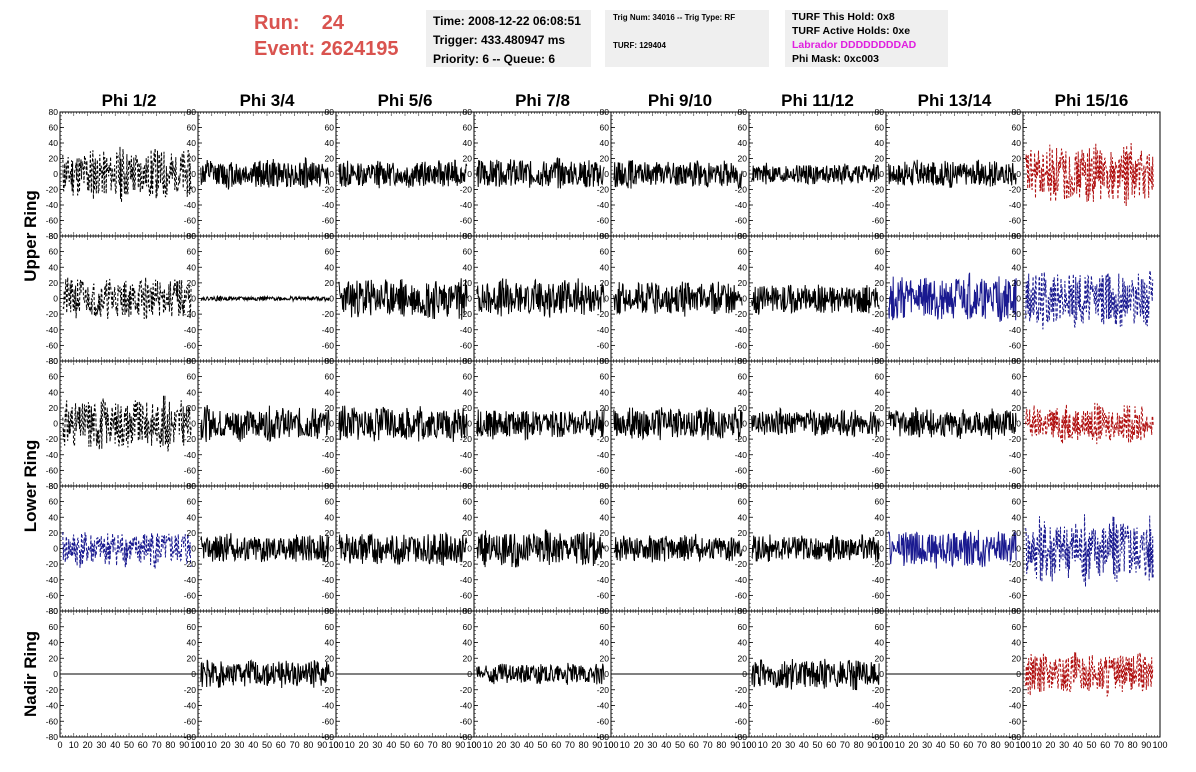 This screenshot has width=1196, height=772. Describe the element at coordinates (854, 45) in the screenshot. I see `labrador-text: Labrador DDDDDDDDAD` at that location.